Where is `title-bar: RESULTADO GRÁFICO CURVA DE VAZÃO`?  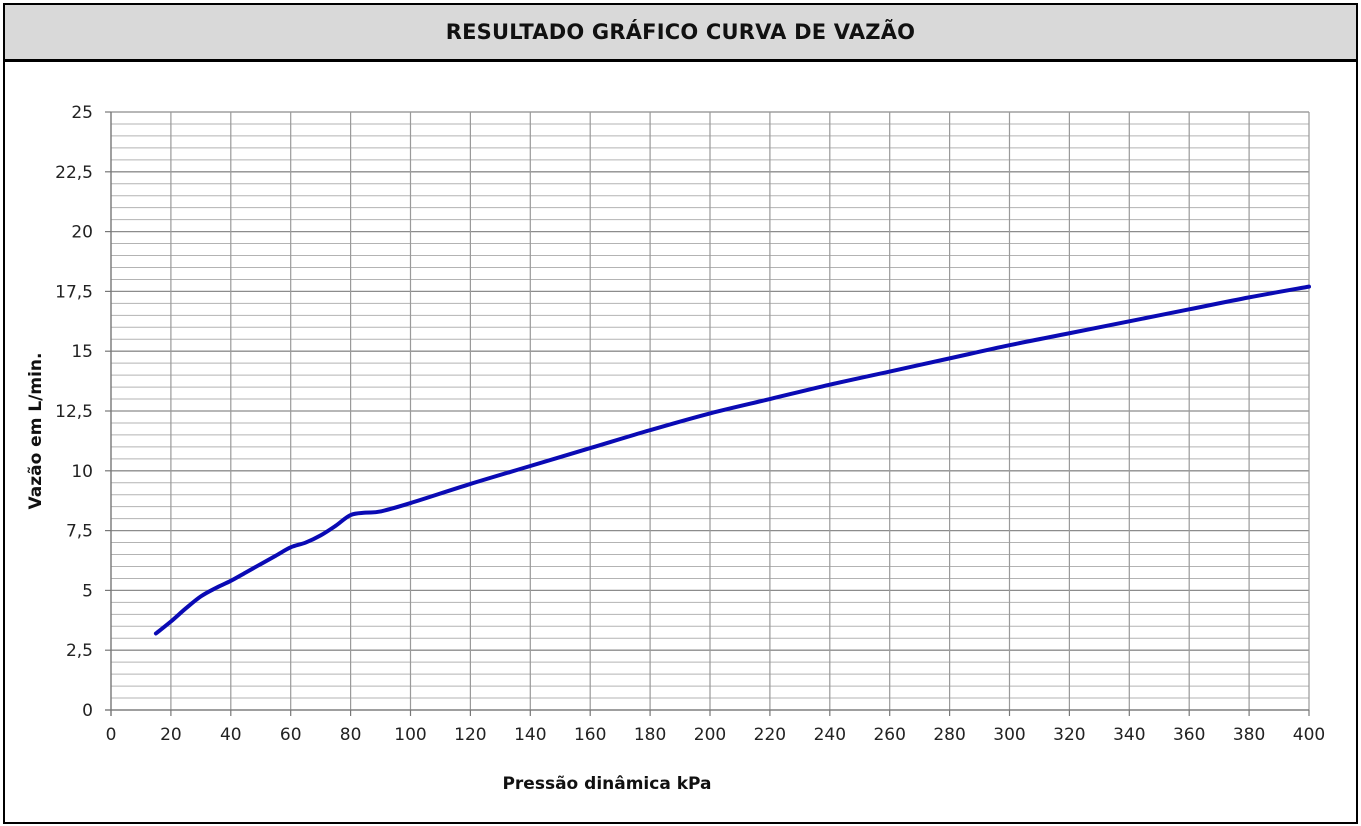
title-bar: RESULTADO GRÁFICO CURVA DE VAZÃO is located at coordinates (680, 33).